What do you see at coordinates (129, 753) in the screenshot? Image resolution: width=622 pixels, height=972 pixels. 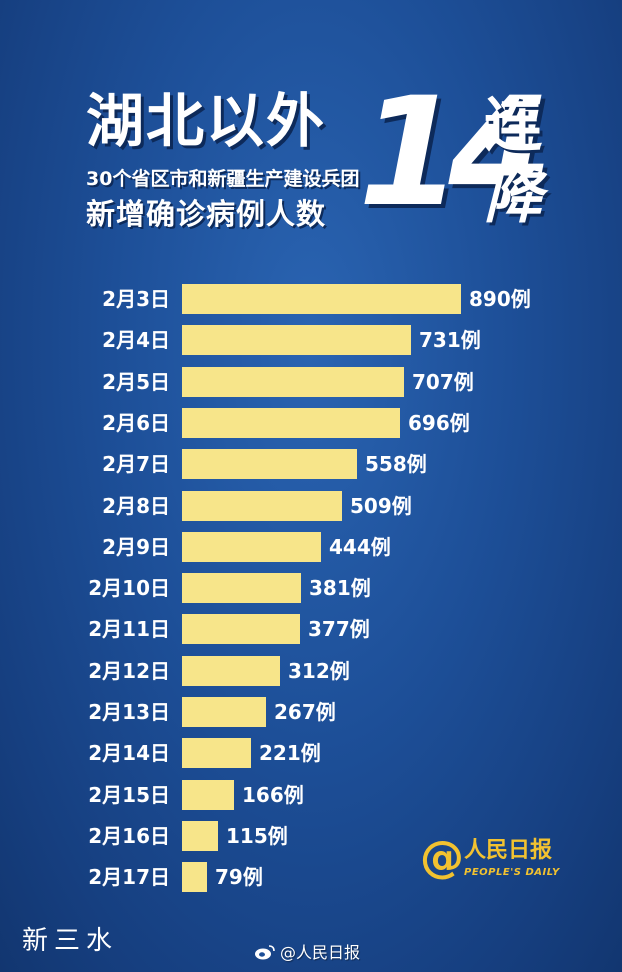 I see `category-label: 2月14日` at bounding box center [129, 753].